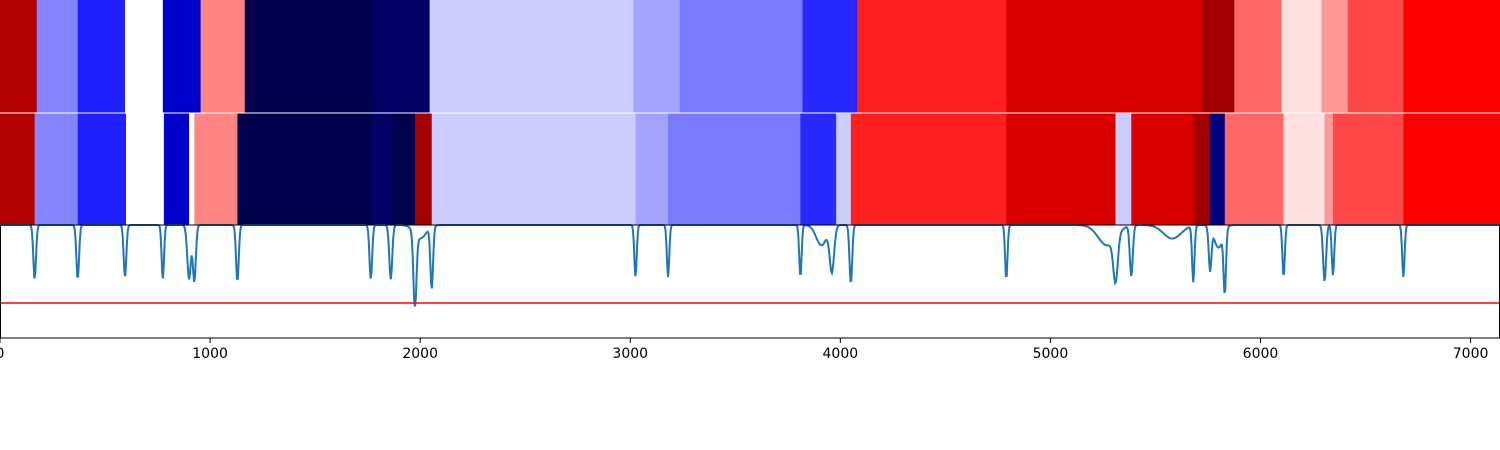  Describe the element at coordinates (630, 354) in the screenshot. I see `x-tick-label: 3000` at that location.